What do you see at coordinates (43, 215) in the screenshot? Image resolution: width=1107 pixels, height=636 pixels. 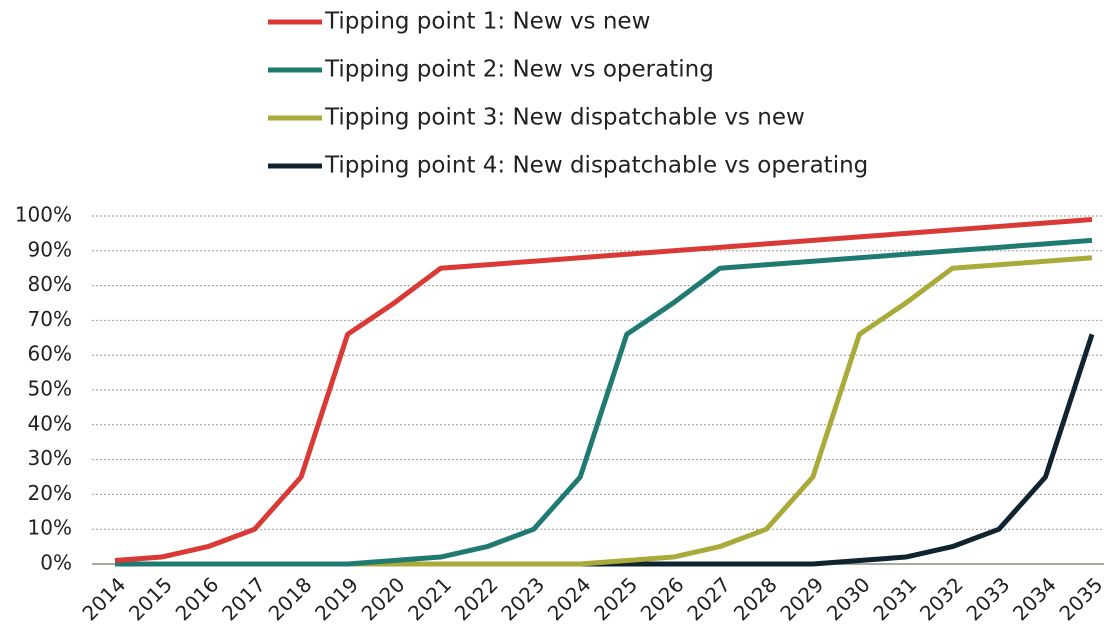 I see `y-tick-label: 100%` at bounding box center [43, 215].